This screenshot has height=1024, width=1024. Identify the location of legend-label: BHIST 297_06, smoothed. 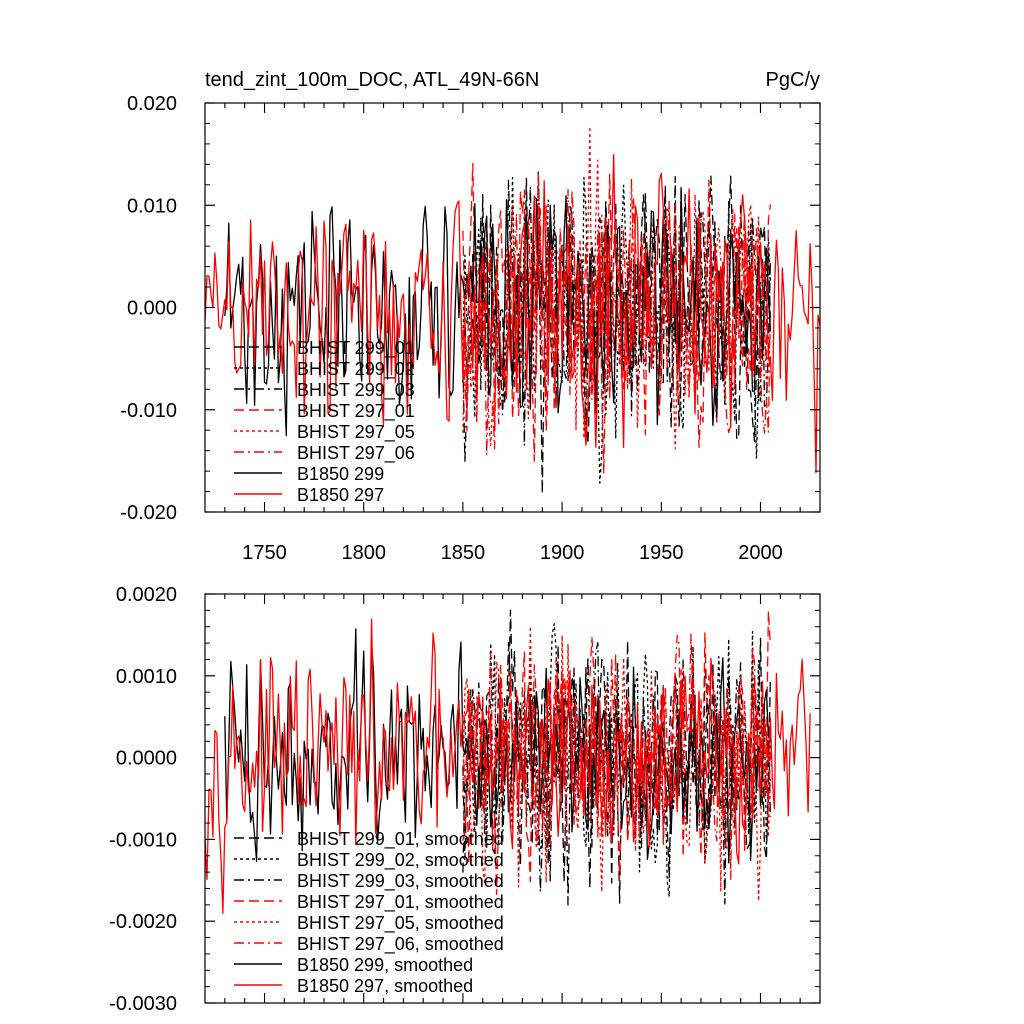
(400, 944).